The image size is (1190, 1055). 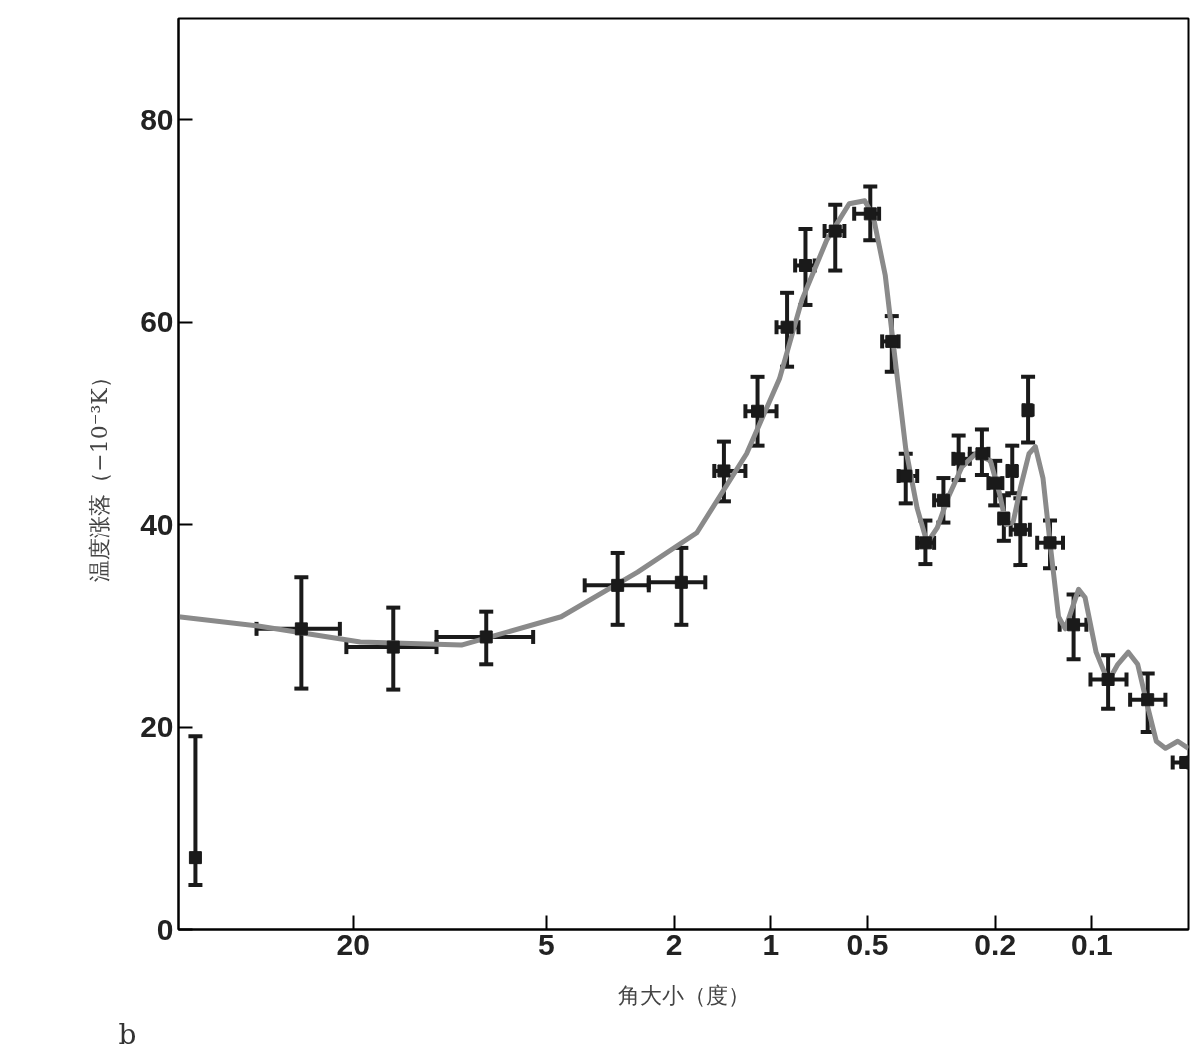 I want to click on y-tick-label: 20, so click(x=157, y=727).